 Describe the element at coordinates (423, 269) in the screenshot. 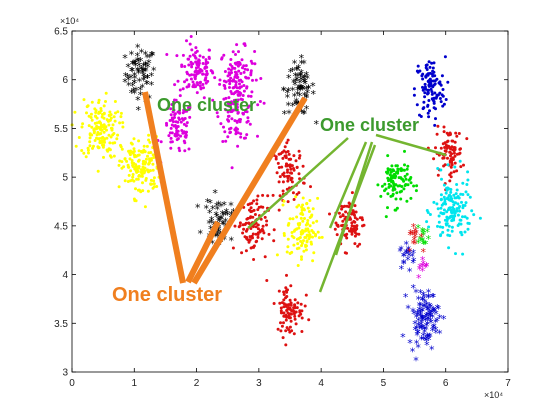

I see `cluster-20-magenta: ***** ** ***` at that location.